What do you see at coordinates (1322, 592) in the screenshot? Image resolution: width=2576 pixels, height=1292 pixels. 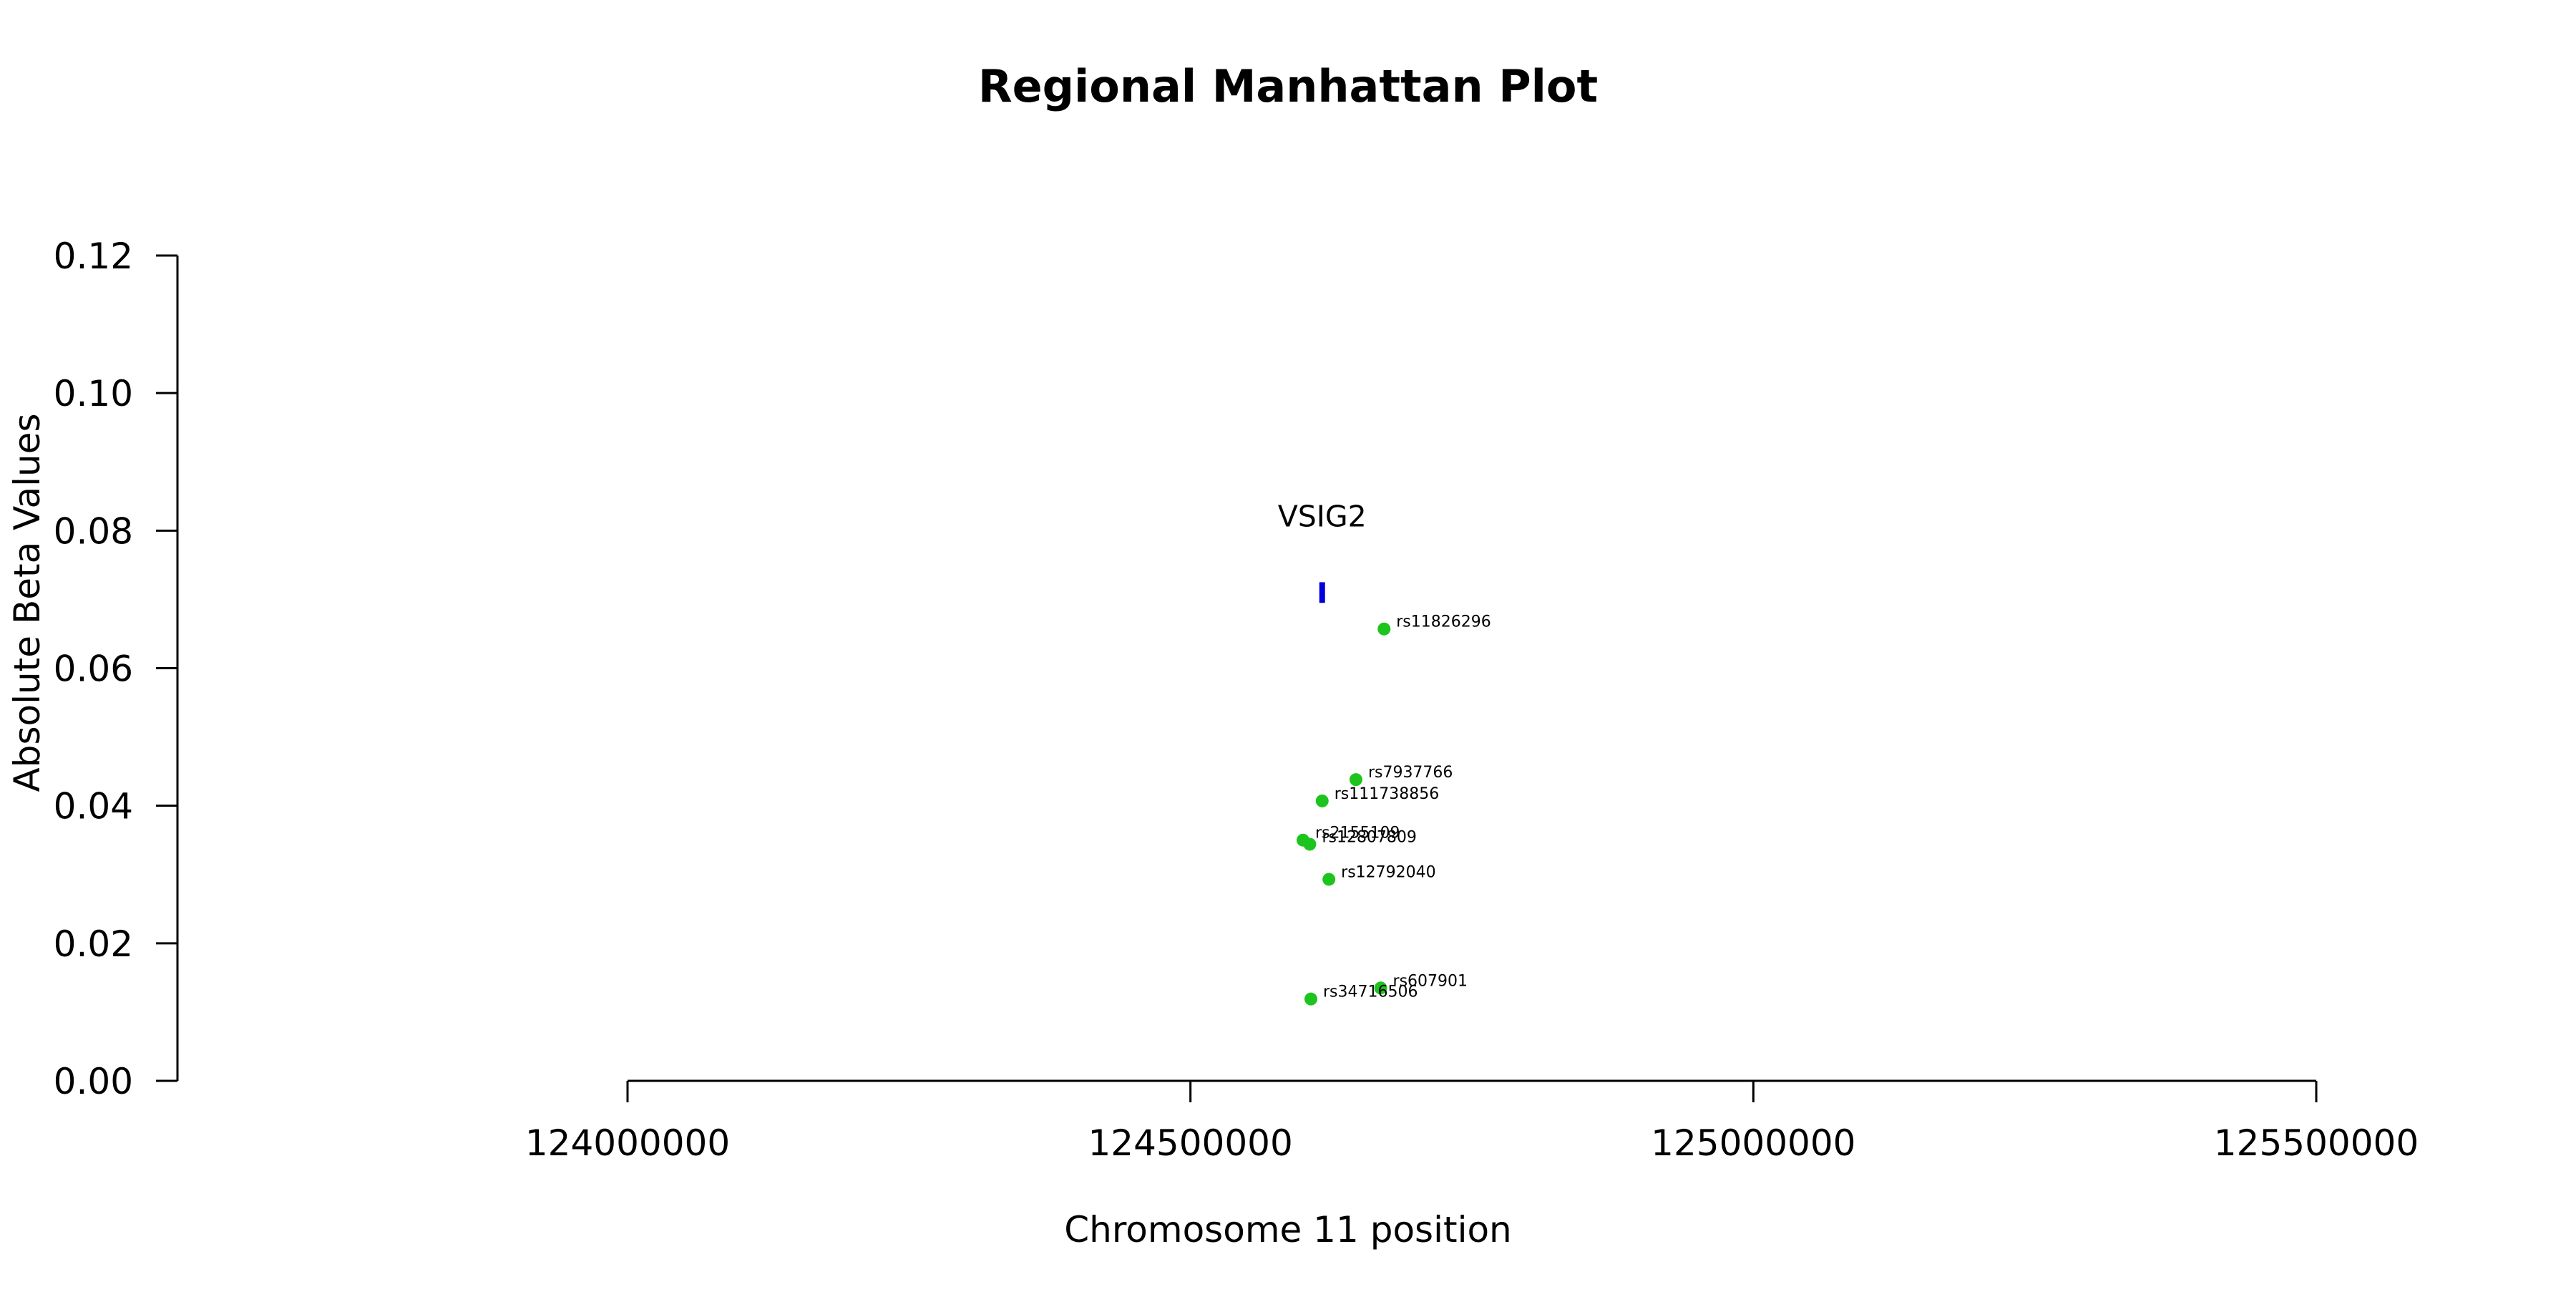 I see `gene-marker` at bounding box center [1322, 592].